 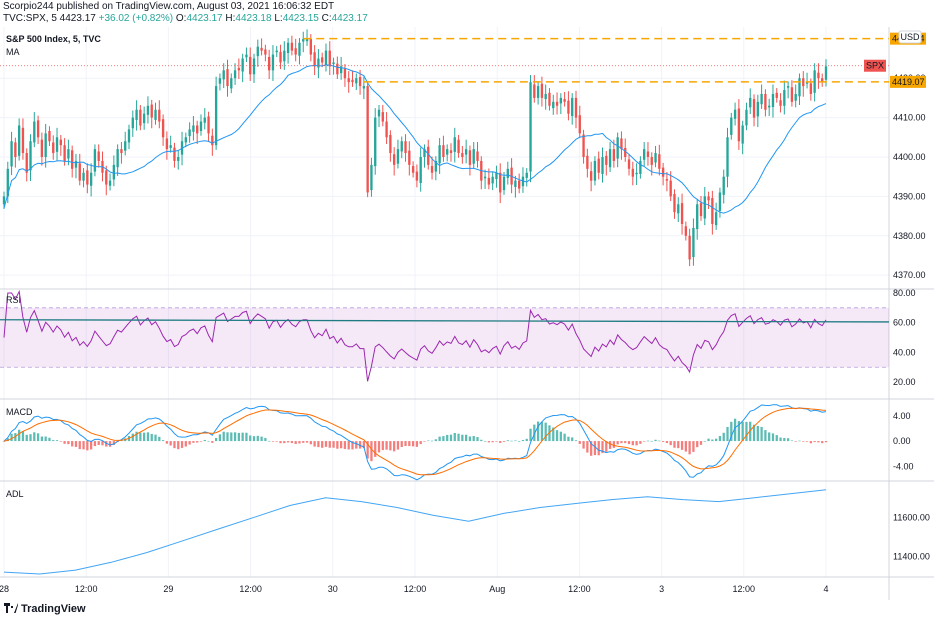 What do you see at coordinates (875, 66) in the screenshot?
I see `symbol-tag-label: SPX` at bounding box center [875, 66].